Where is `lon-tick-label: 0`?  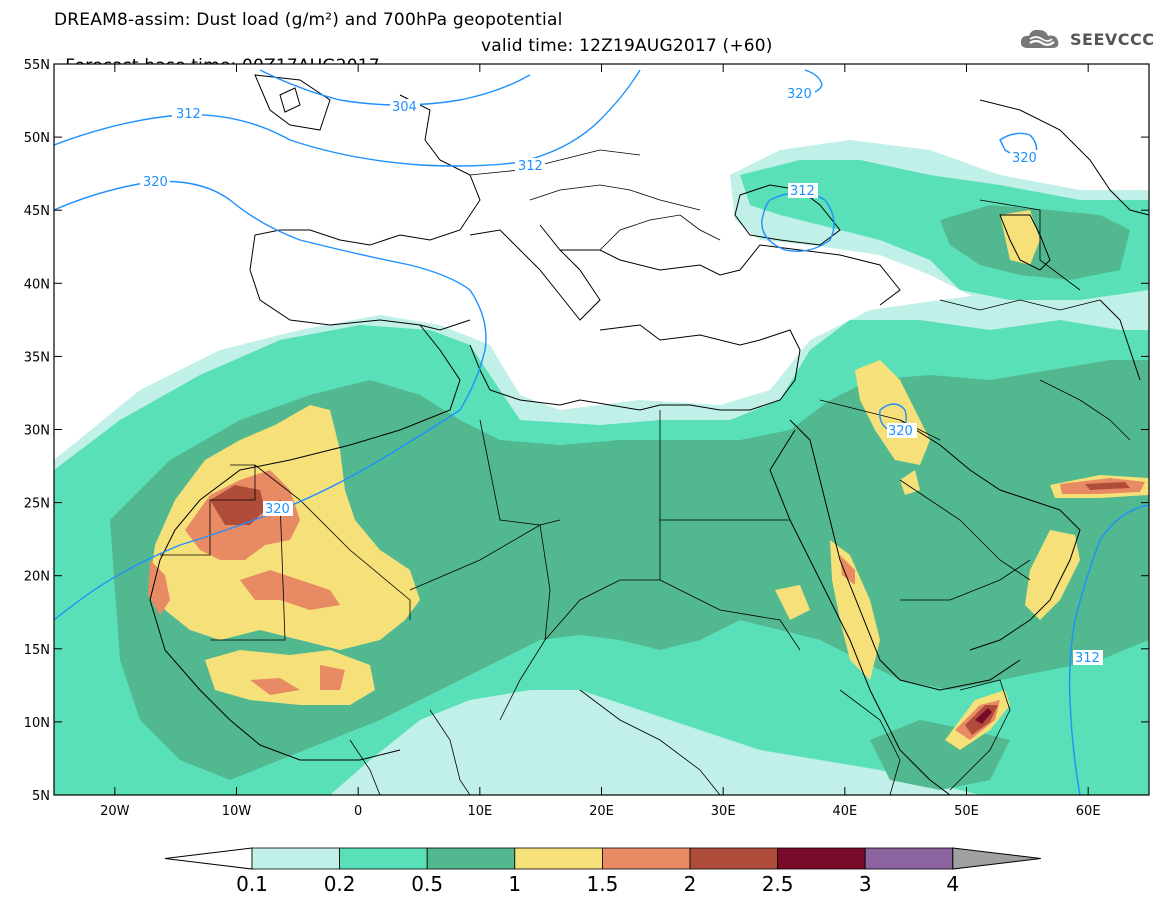 lon-tick-label: 0 is located at coordinates (358, 811).